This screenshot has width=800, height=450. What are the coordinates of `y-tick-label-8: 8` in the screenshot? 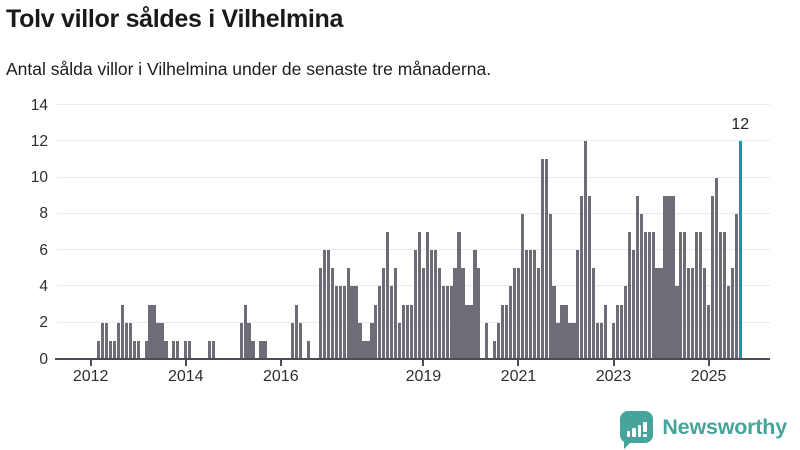 It's located at (43, 214).